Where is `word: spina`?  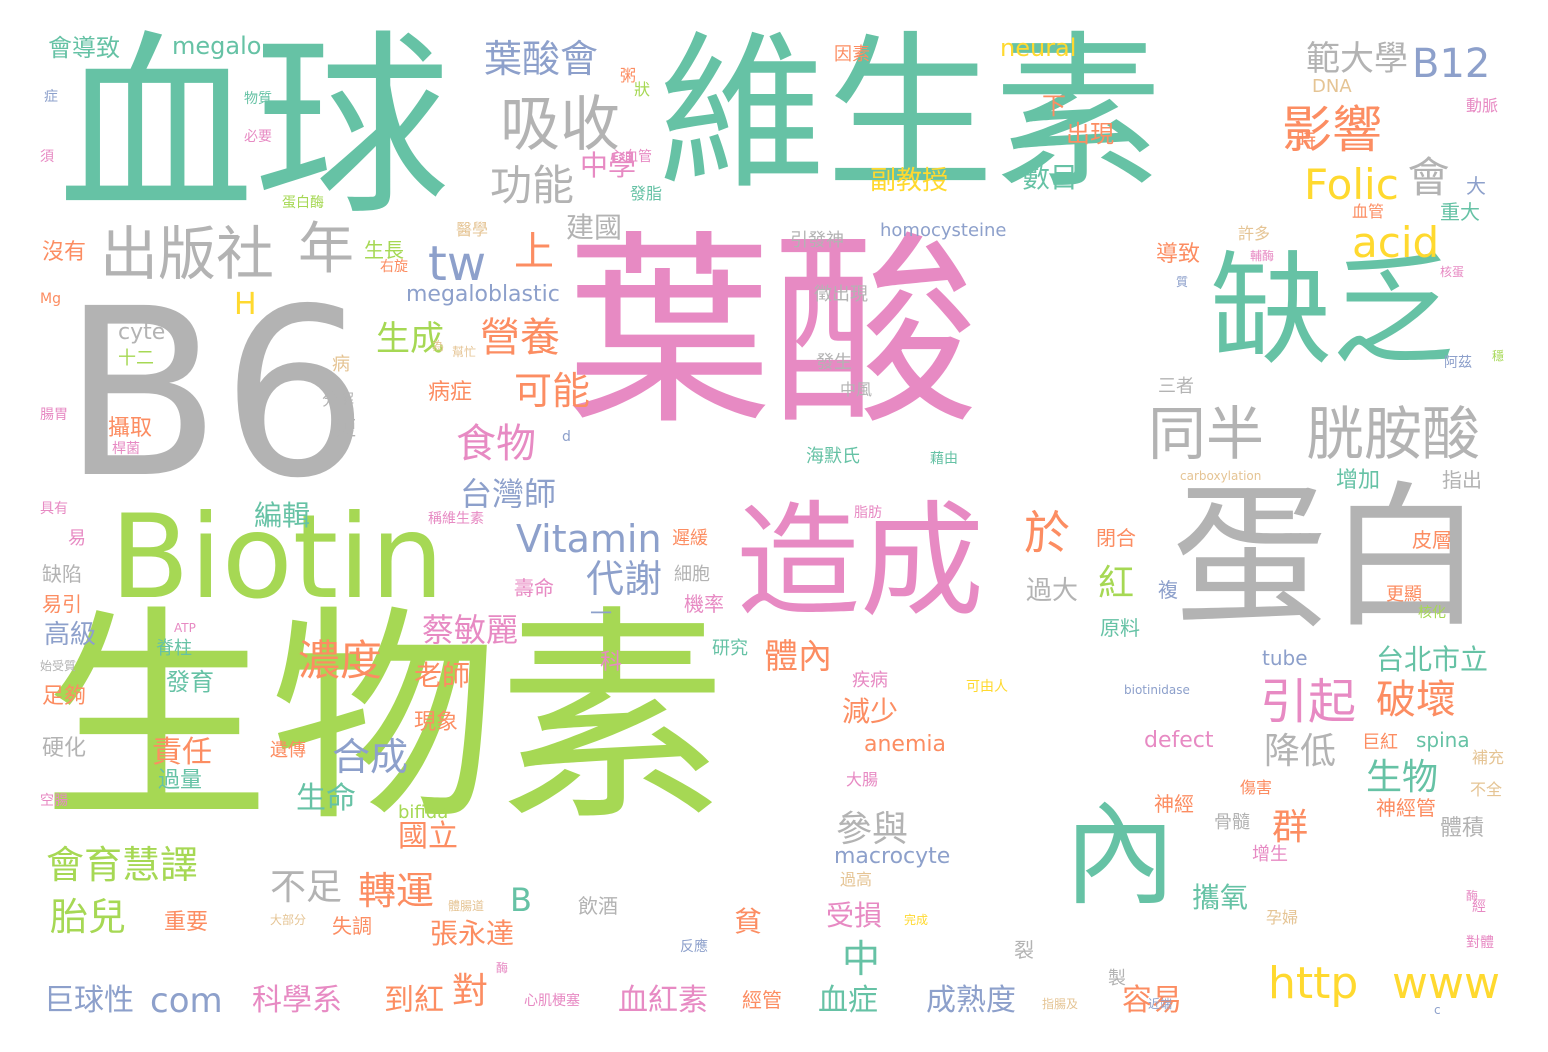 word: spina is located at coordinates (1443, 740).